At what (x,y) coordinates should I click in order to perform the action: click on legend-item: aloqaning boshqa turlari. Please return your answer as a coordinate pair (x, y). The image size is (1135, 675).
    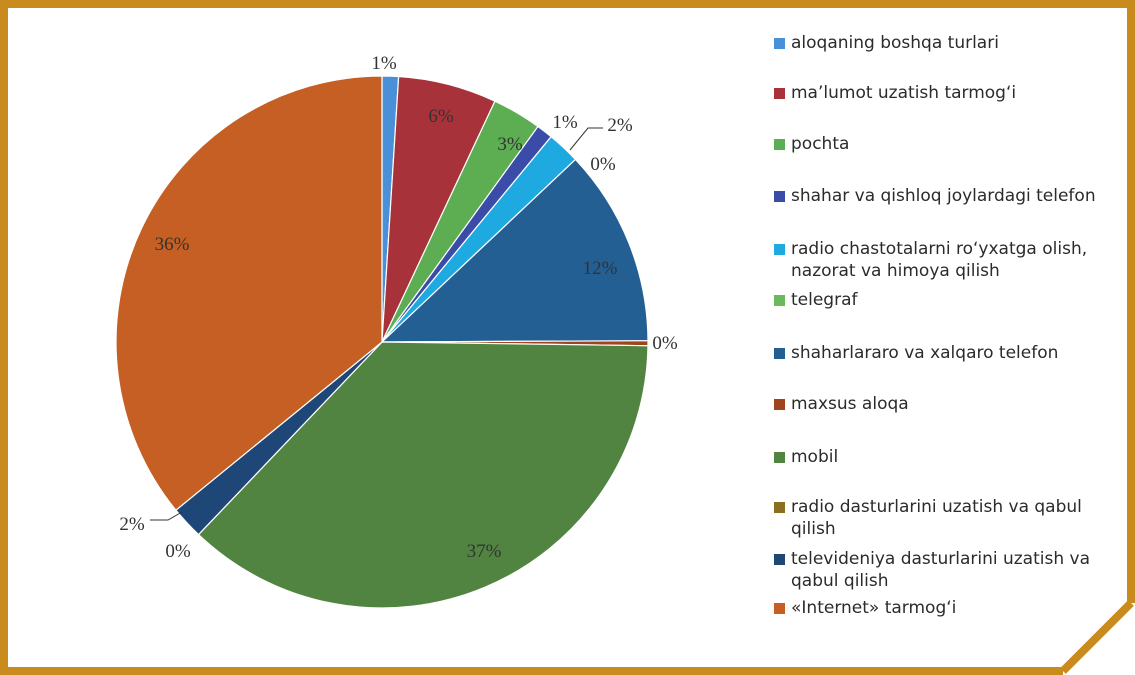
    Looking at the image, I should click on (942, 43).